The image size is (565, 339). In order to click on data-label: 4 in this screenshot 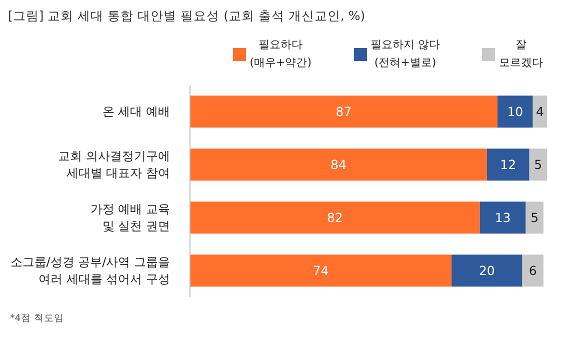, I will do `click(540, 112)`.